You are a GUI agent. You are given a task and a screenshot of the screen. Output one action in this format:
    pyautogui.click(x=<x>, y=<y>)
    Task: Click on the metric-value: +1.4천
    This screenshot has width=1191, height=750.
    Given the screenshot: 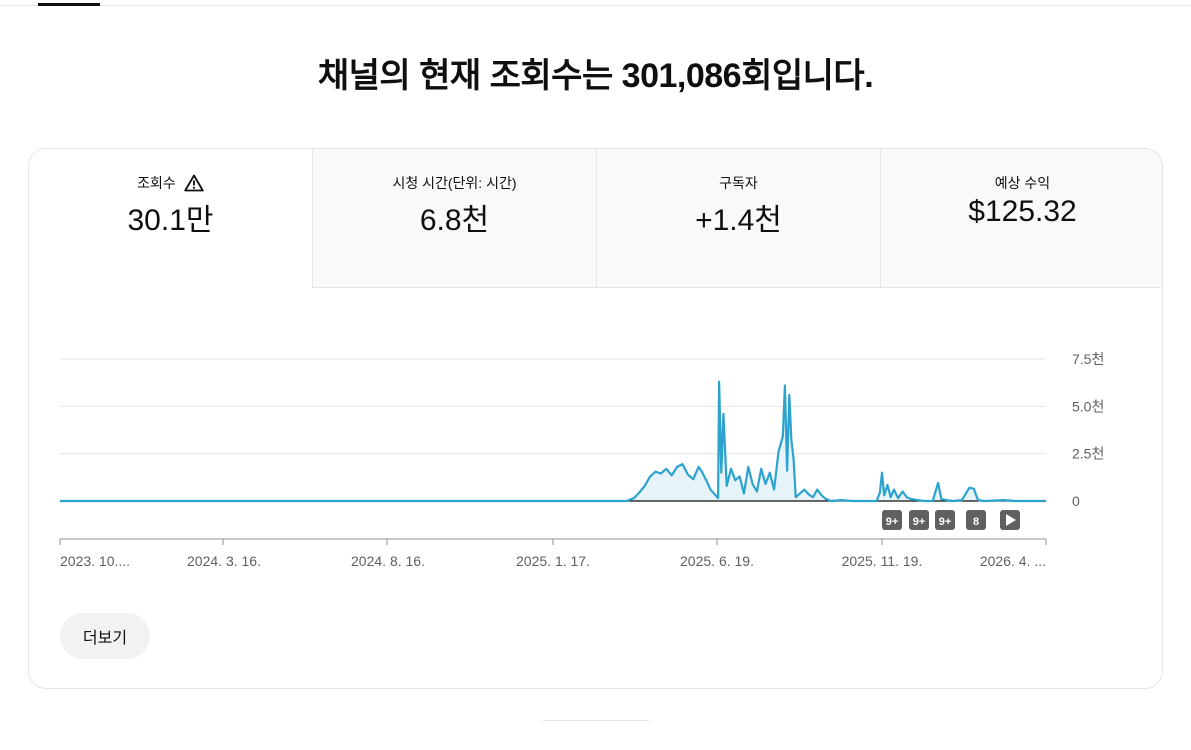 What is the action you would take?
    pyautogui.click(x=738, y=220)
    